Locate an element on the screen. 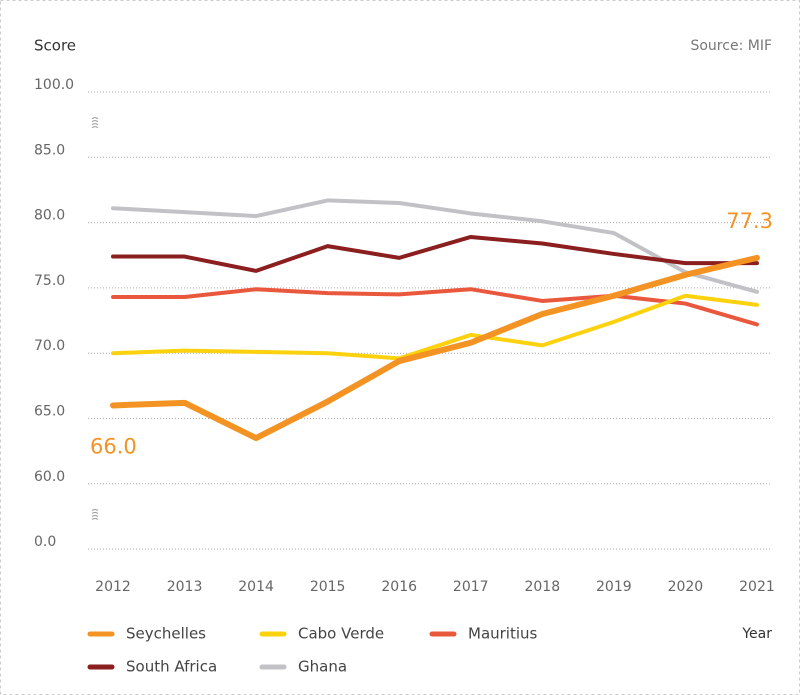  legend-label: Cabo Verde is located at coordinates (341, 634).